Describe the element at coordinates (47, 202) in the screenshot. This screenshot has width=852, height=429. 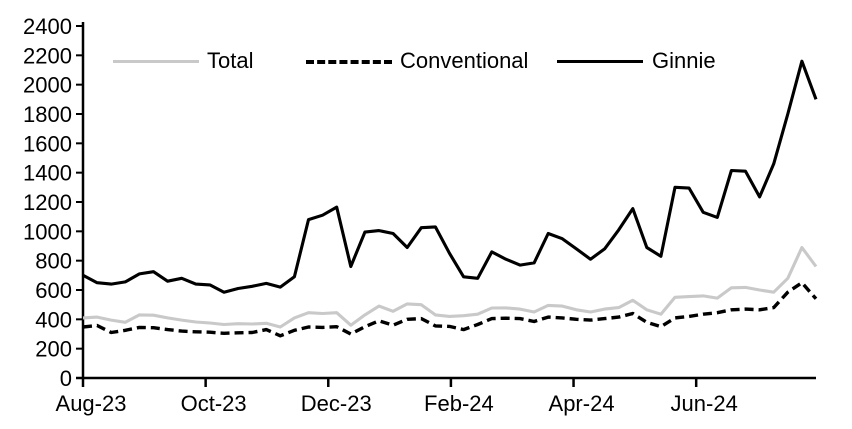
I see `y-axis-label: 1200` at that location.